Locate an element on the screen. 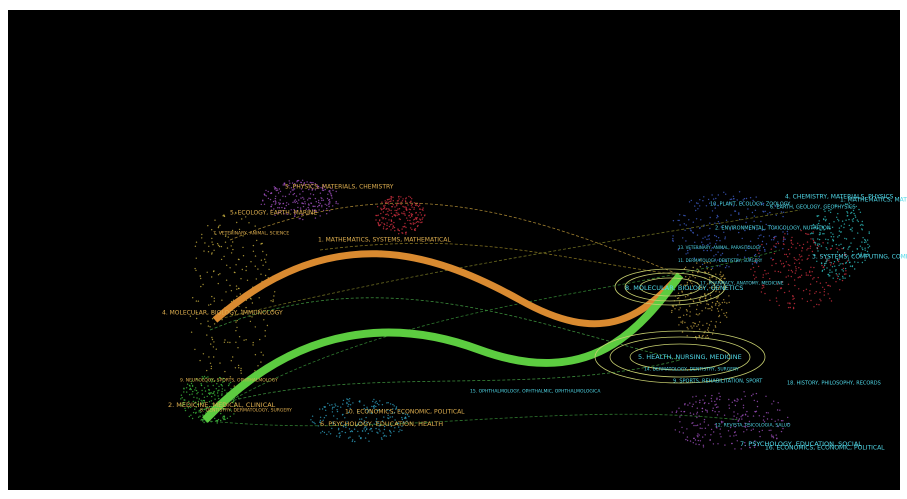 This screenshot has width=907, height=499. node-rings is located at coordinates (680, 326).